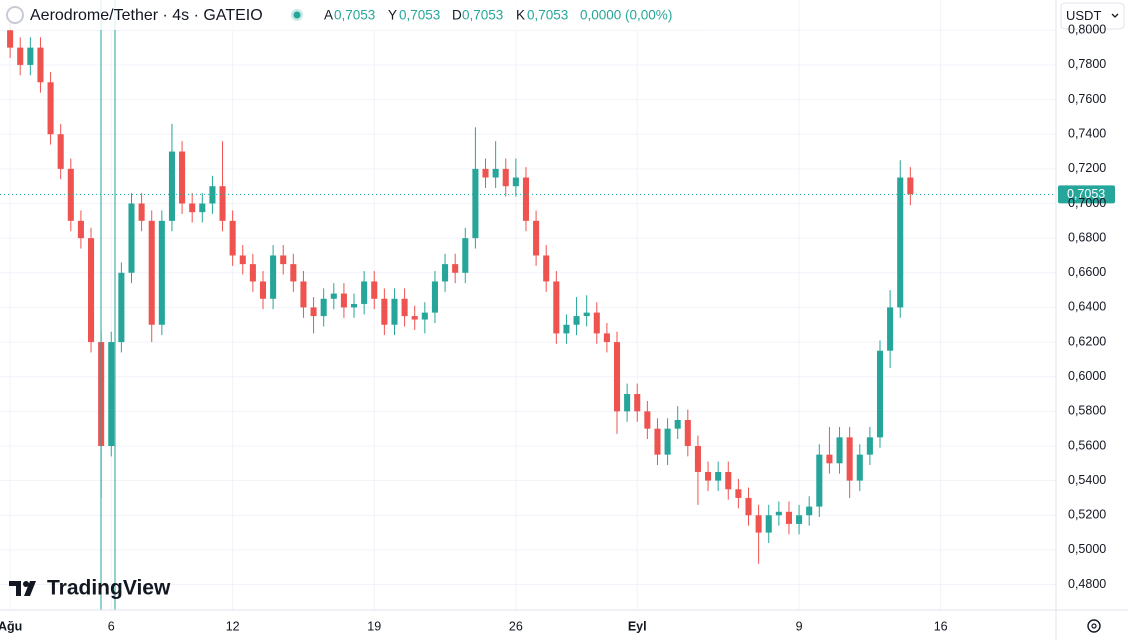  Describe the element at coordinates (1087, 445) in the screenshot. I see `y-tick-label: 0,5600` at that location.